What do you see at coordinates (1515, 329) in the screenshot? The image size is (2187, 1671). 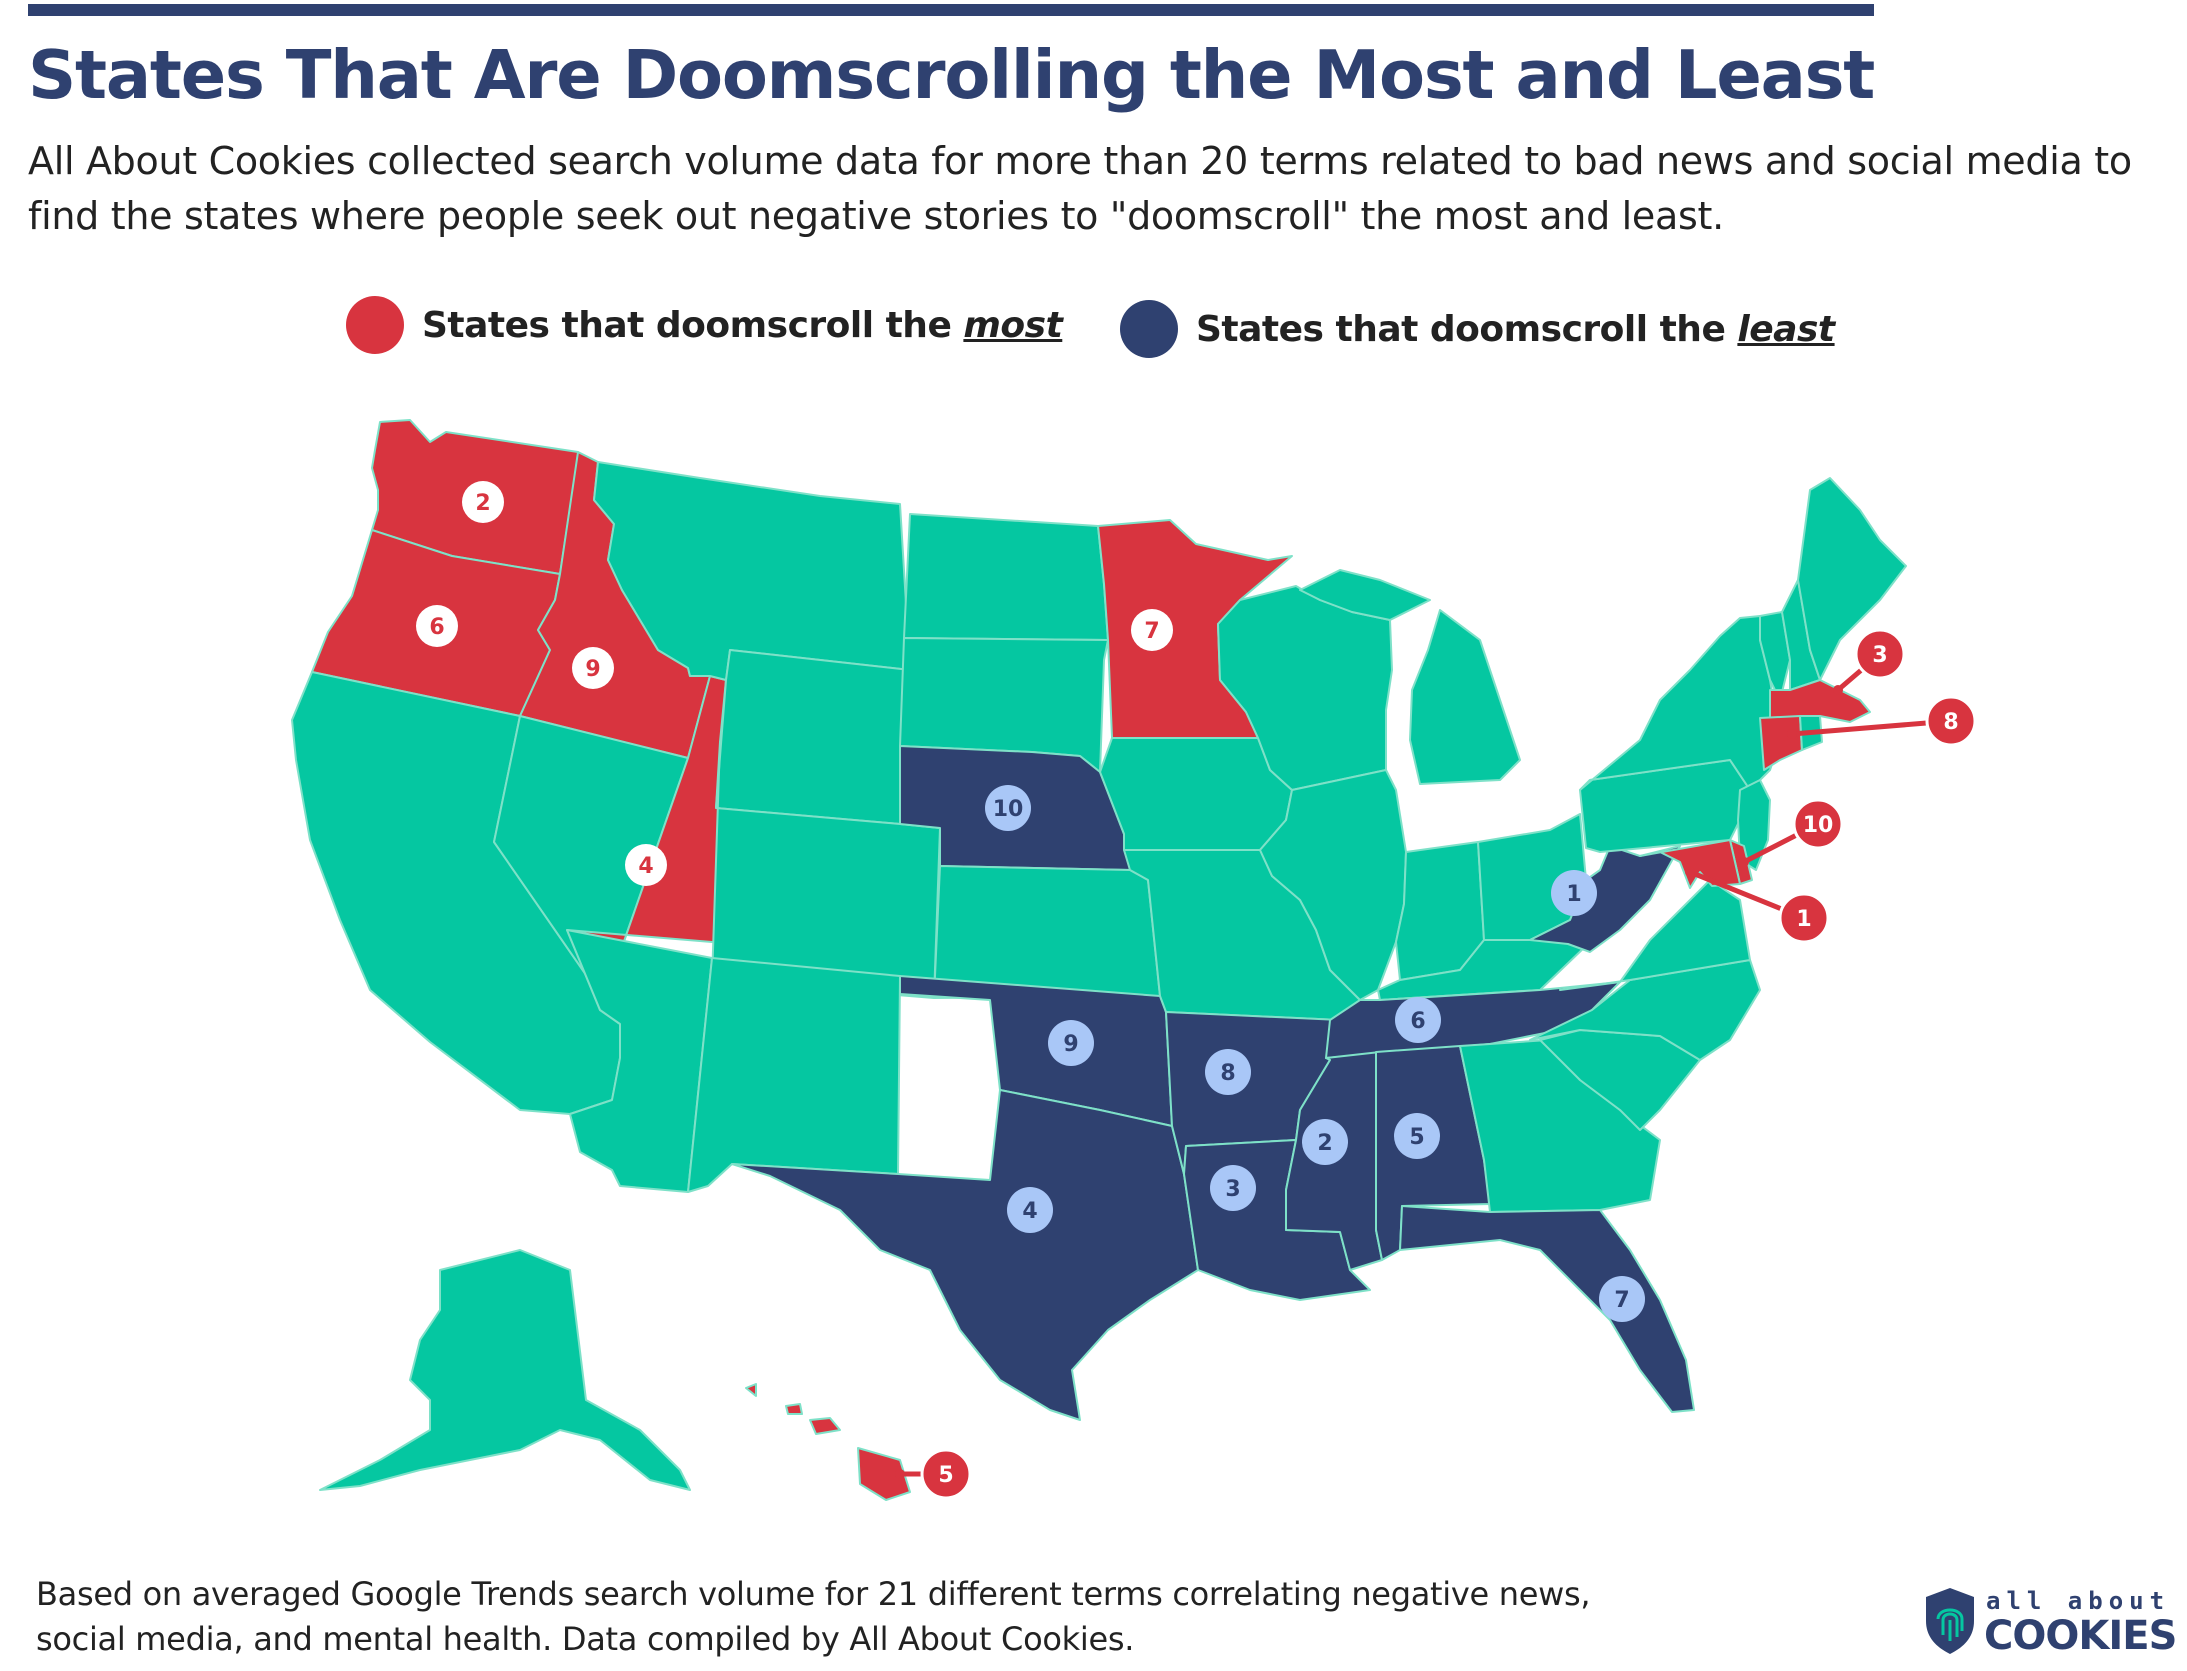 I see `legend-least-label: States that doomscroll the least` at bounding box center [1515, 329].